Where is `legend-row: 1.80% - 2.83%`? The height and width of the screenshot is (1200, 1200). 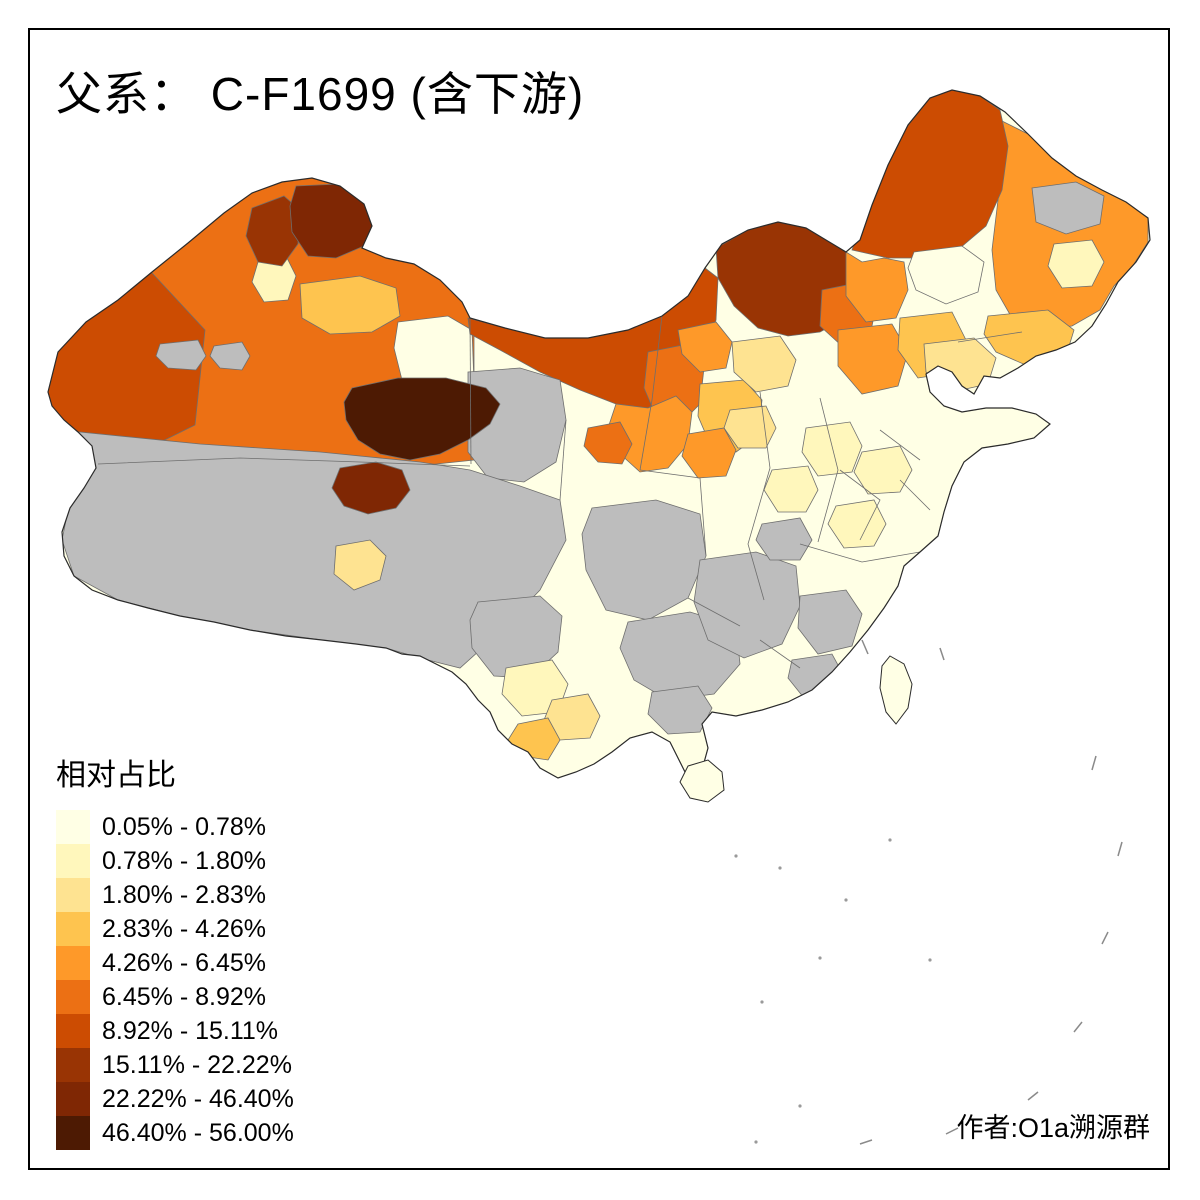 legend-row: 1.80% - 2.83% is located at coordinates (175, 895).